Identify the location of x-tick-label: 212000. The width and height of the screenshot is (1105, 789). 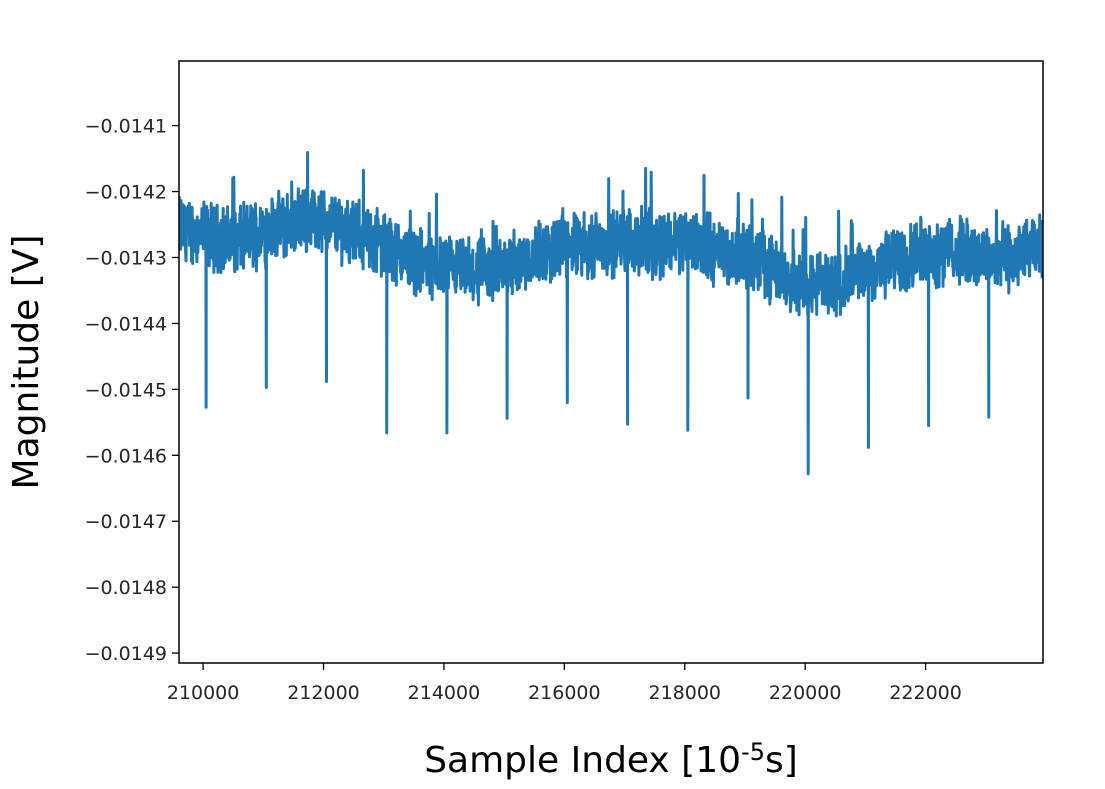
(323, 693).